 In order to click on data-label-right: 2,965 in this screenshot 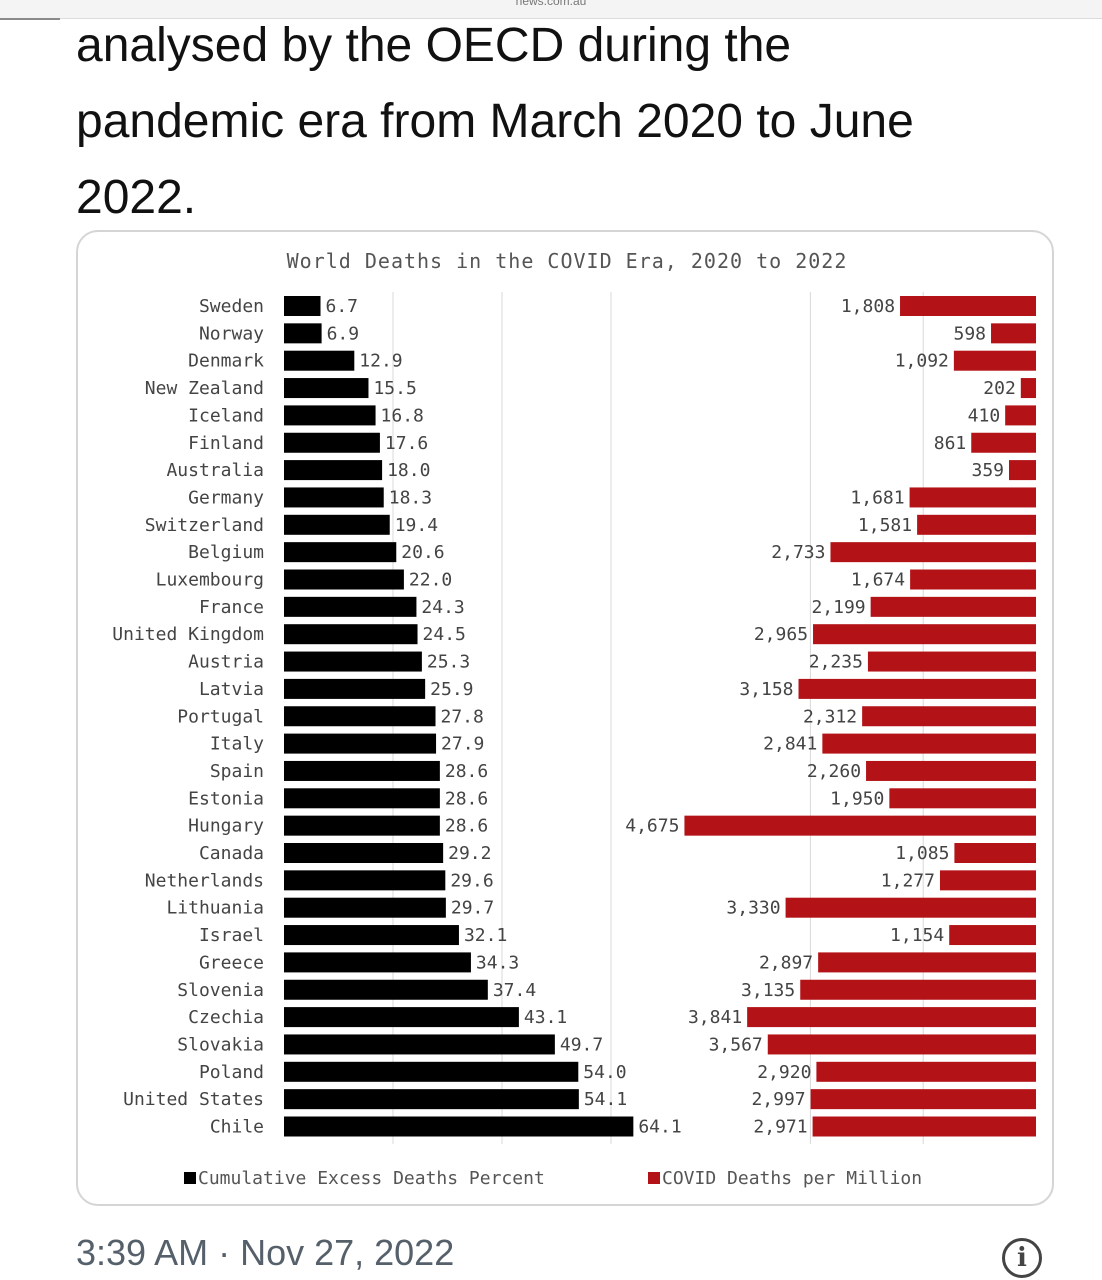, I will do `click(781, 634)`.